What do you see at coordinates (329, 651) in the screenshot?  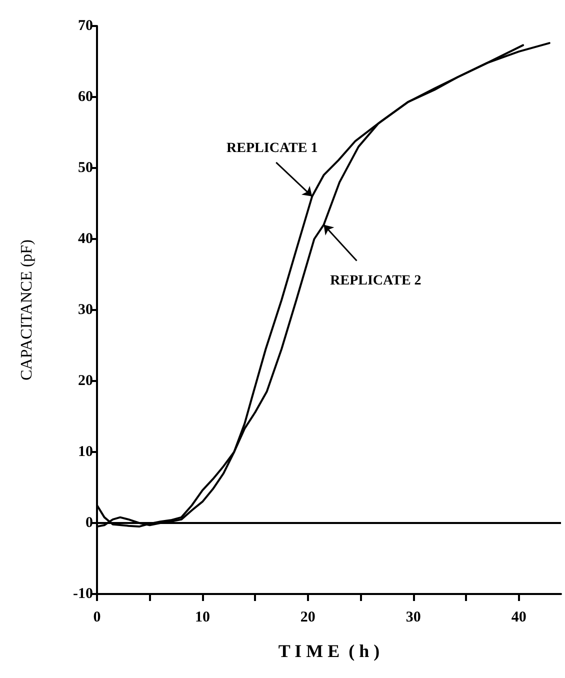 I see `x-axis-title: T I M E ( h )` at bounding box center [329, 651].